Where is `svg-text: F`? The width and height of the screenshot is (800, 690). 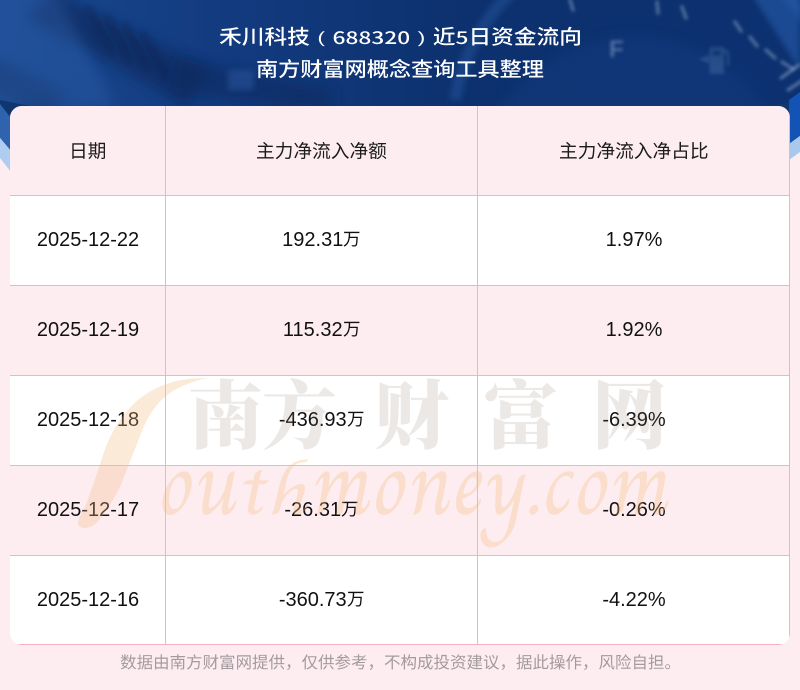
svg-text: F is located at coordinates (616, 49).